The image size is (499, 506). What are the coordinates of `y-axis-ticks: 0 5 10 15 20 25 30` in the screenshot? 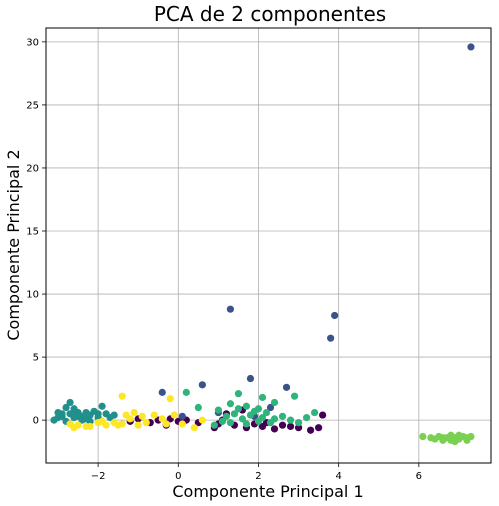 It's located at (36, 232).